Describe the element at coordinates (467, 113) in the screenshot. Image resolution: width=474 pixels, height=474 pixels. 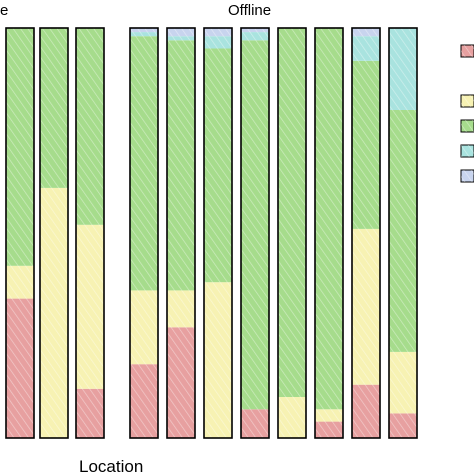
I see `legend` at that location.